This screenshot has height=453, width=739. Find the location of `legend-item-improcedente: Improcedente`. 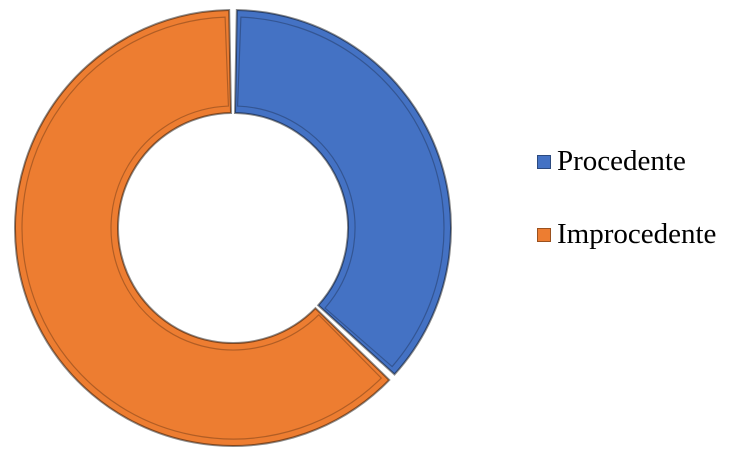

legend-item-improcedente: Improcedente is located at coordinates (626, 234).